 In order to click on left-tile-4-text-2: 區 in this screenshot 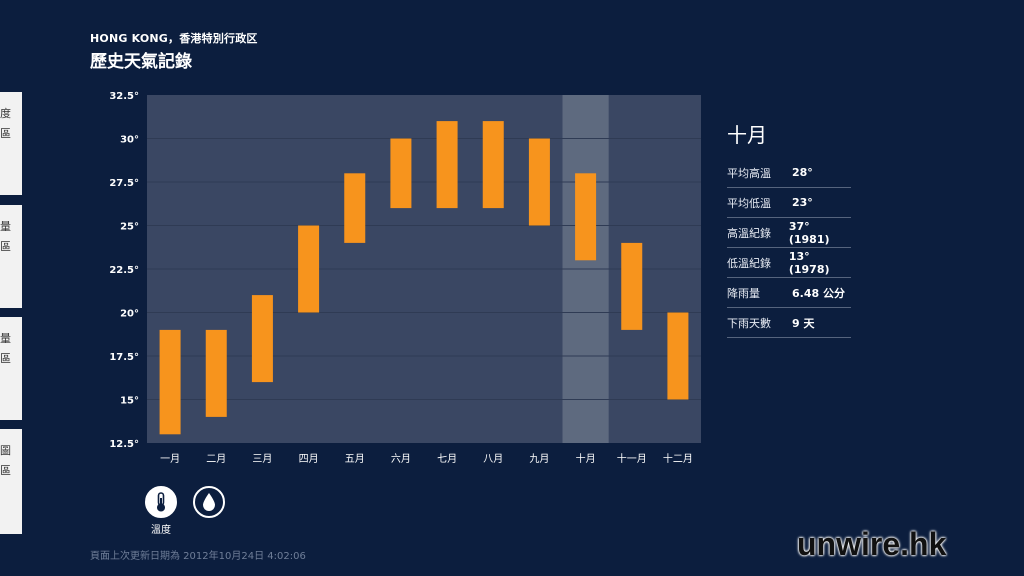, I will do `click(5, 470)`.